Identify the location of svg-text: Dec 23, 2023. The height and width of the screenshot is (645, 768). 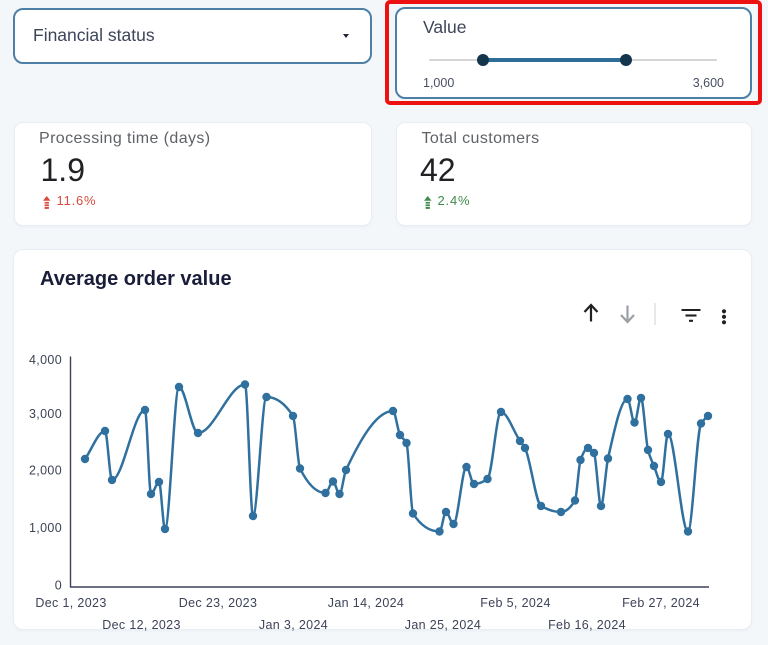
(218, 603).